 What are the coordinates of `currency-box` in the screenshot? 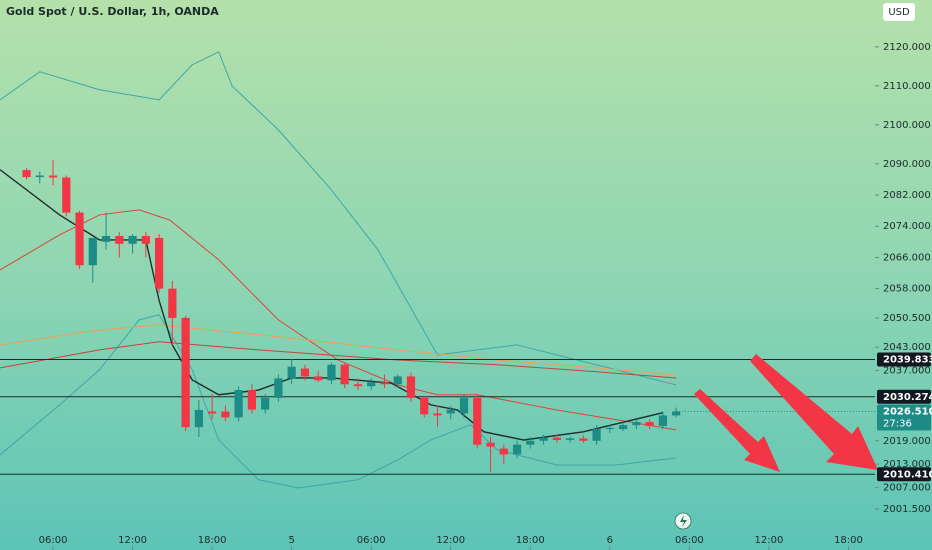 It's located at (899, 12).